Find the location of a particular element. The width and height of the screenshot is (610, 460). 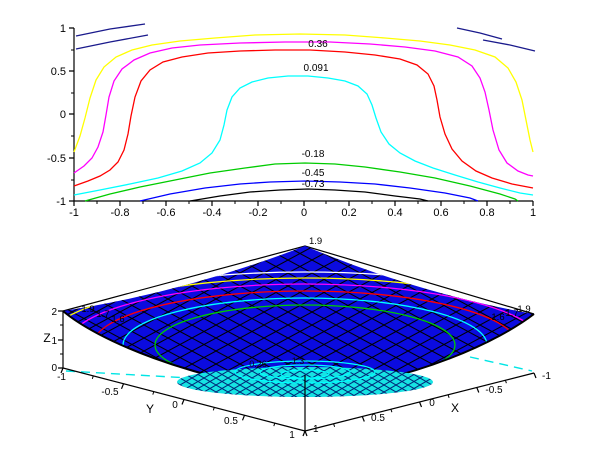

y-tick-label: 0 is located at coordinates (63, 115).